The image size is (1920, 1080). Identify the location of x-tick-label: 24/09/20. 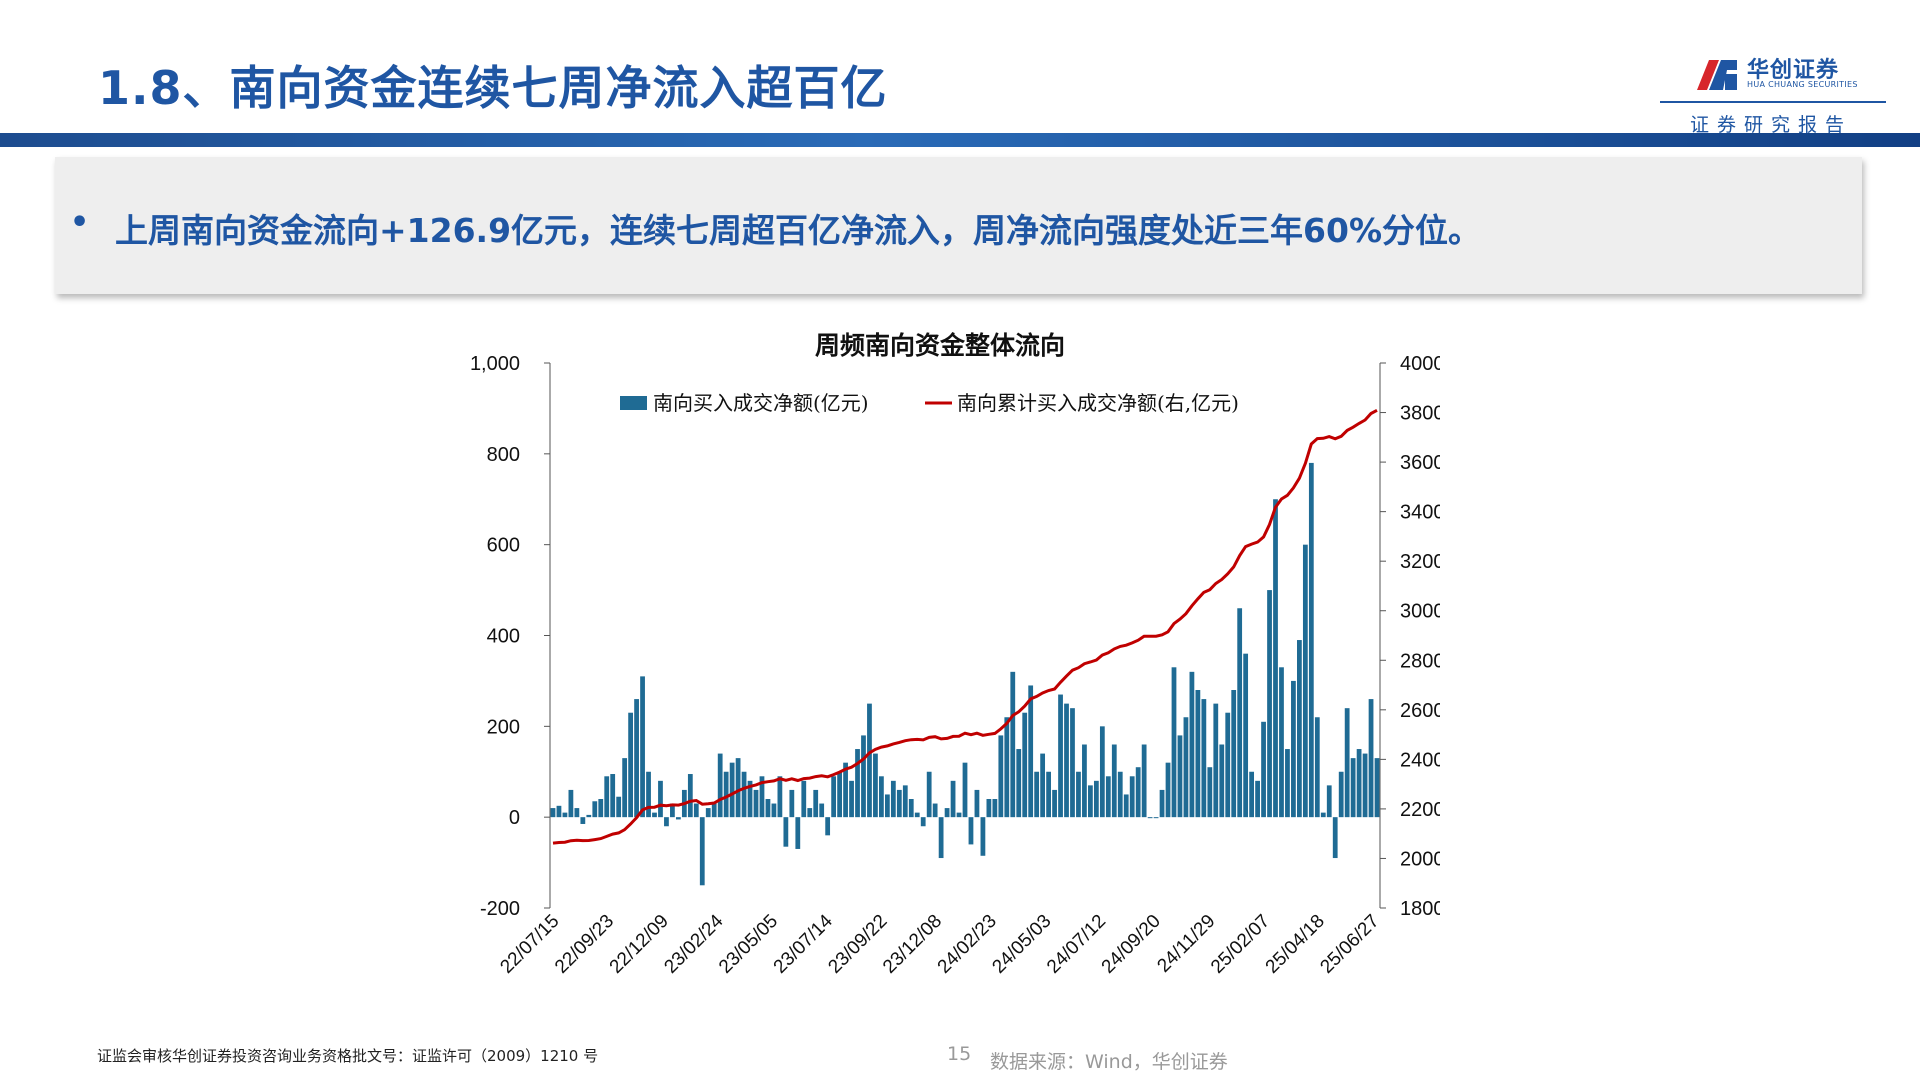
(1131, 944).